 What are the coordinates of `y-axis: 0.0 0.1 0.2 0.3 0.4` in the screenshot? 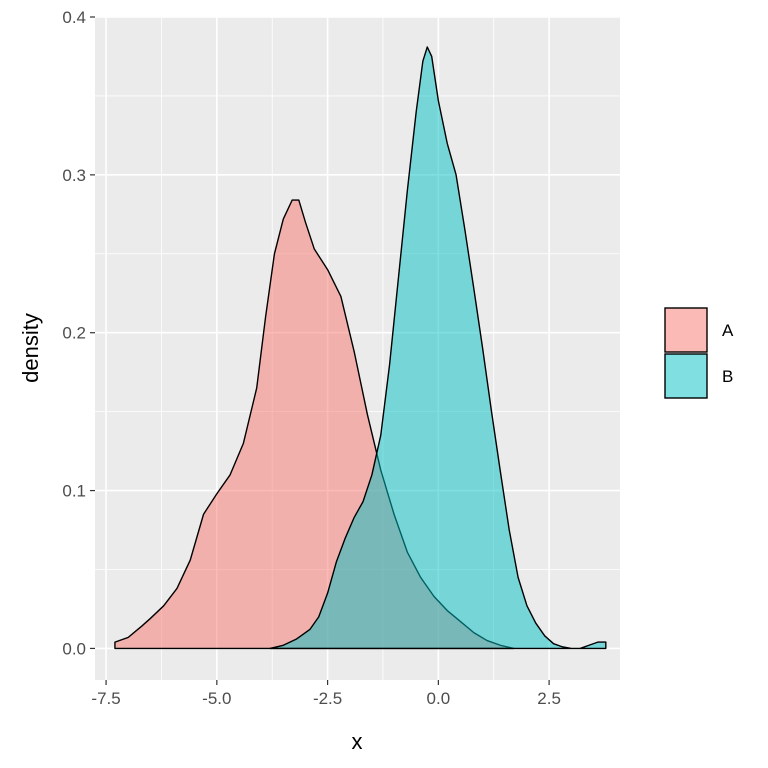 It's located at (78, 333).